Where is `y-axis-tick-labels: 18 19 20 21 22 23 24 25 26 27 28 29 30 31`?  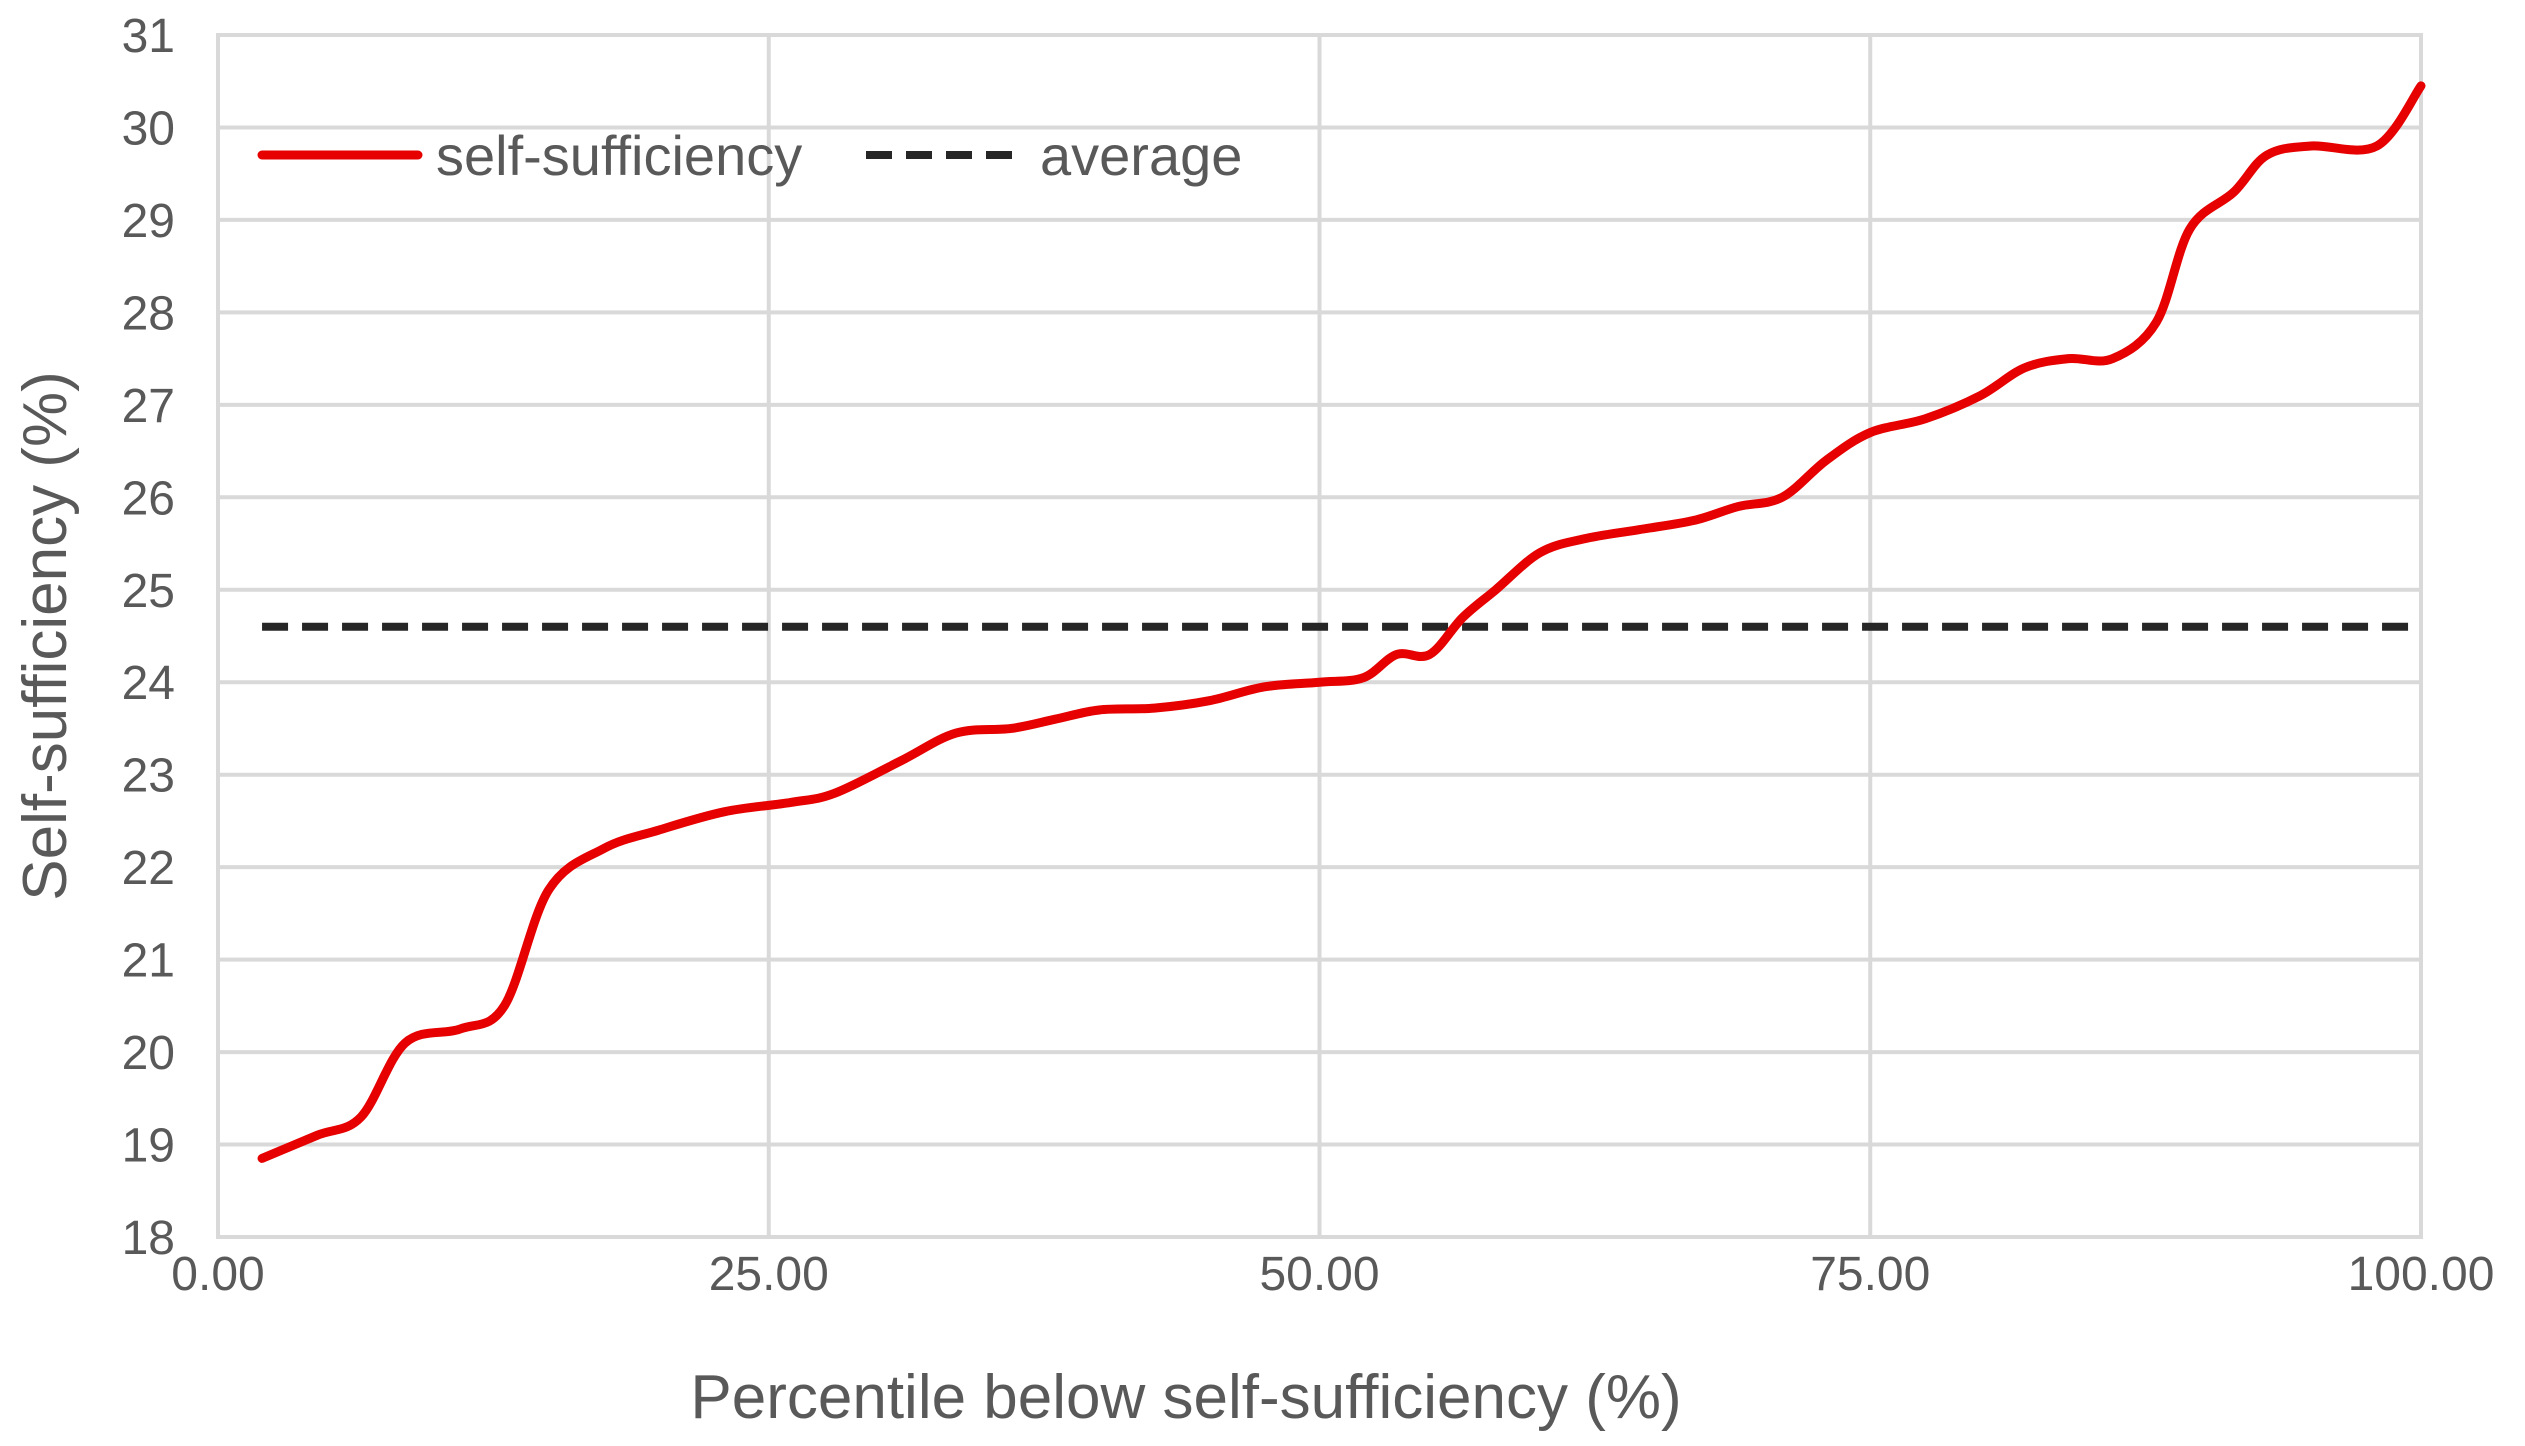
y-axis-tick-labels: 18 19 20 21 22 23 24 25 26 27 28 29 30 31 is located at coordinates (148, 637).